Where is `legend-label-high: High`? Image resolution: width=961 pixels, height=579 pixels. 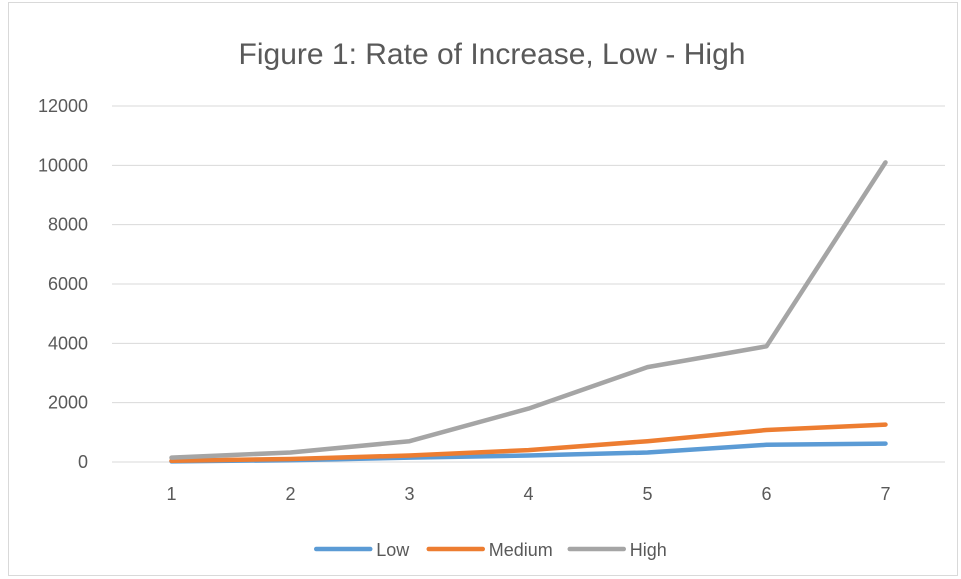 legend-label-high: High is located at coordinates (648, 550).